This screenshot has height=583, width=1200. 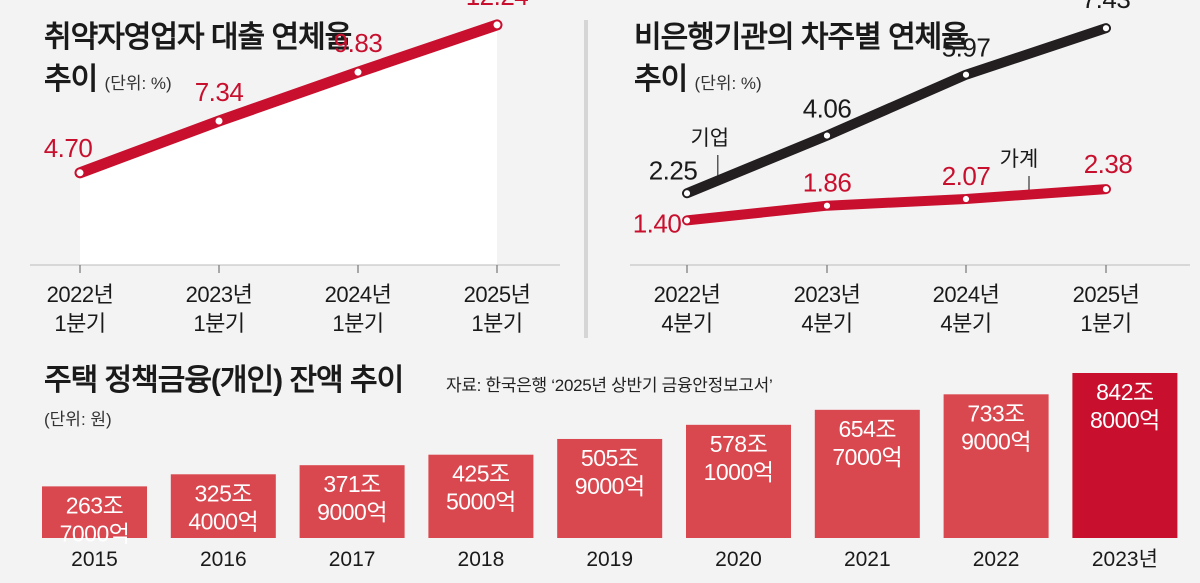 What do you see at coordinates (1125, 559) in the screenshot?
I see `bar-category-label-2023년: 2023년` at bounding box center [1125, 559].